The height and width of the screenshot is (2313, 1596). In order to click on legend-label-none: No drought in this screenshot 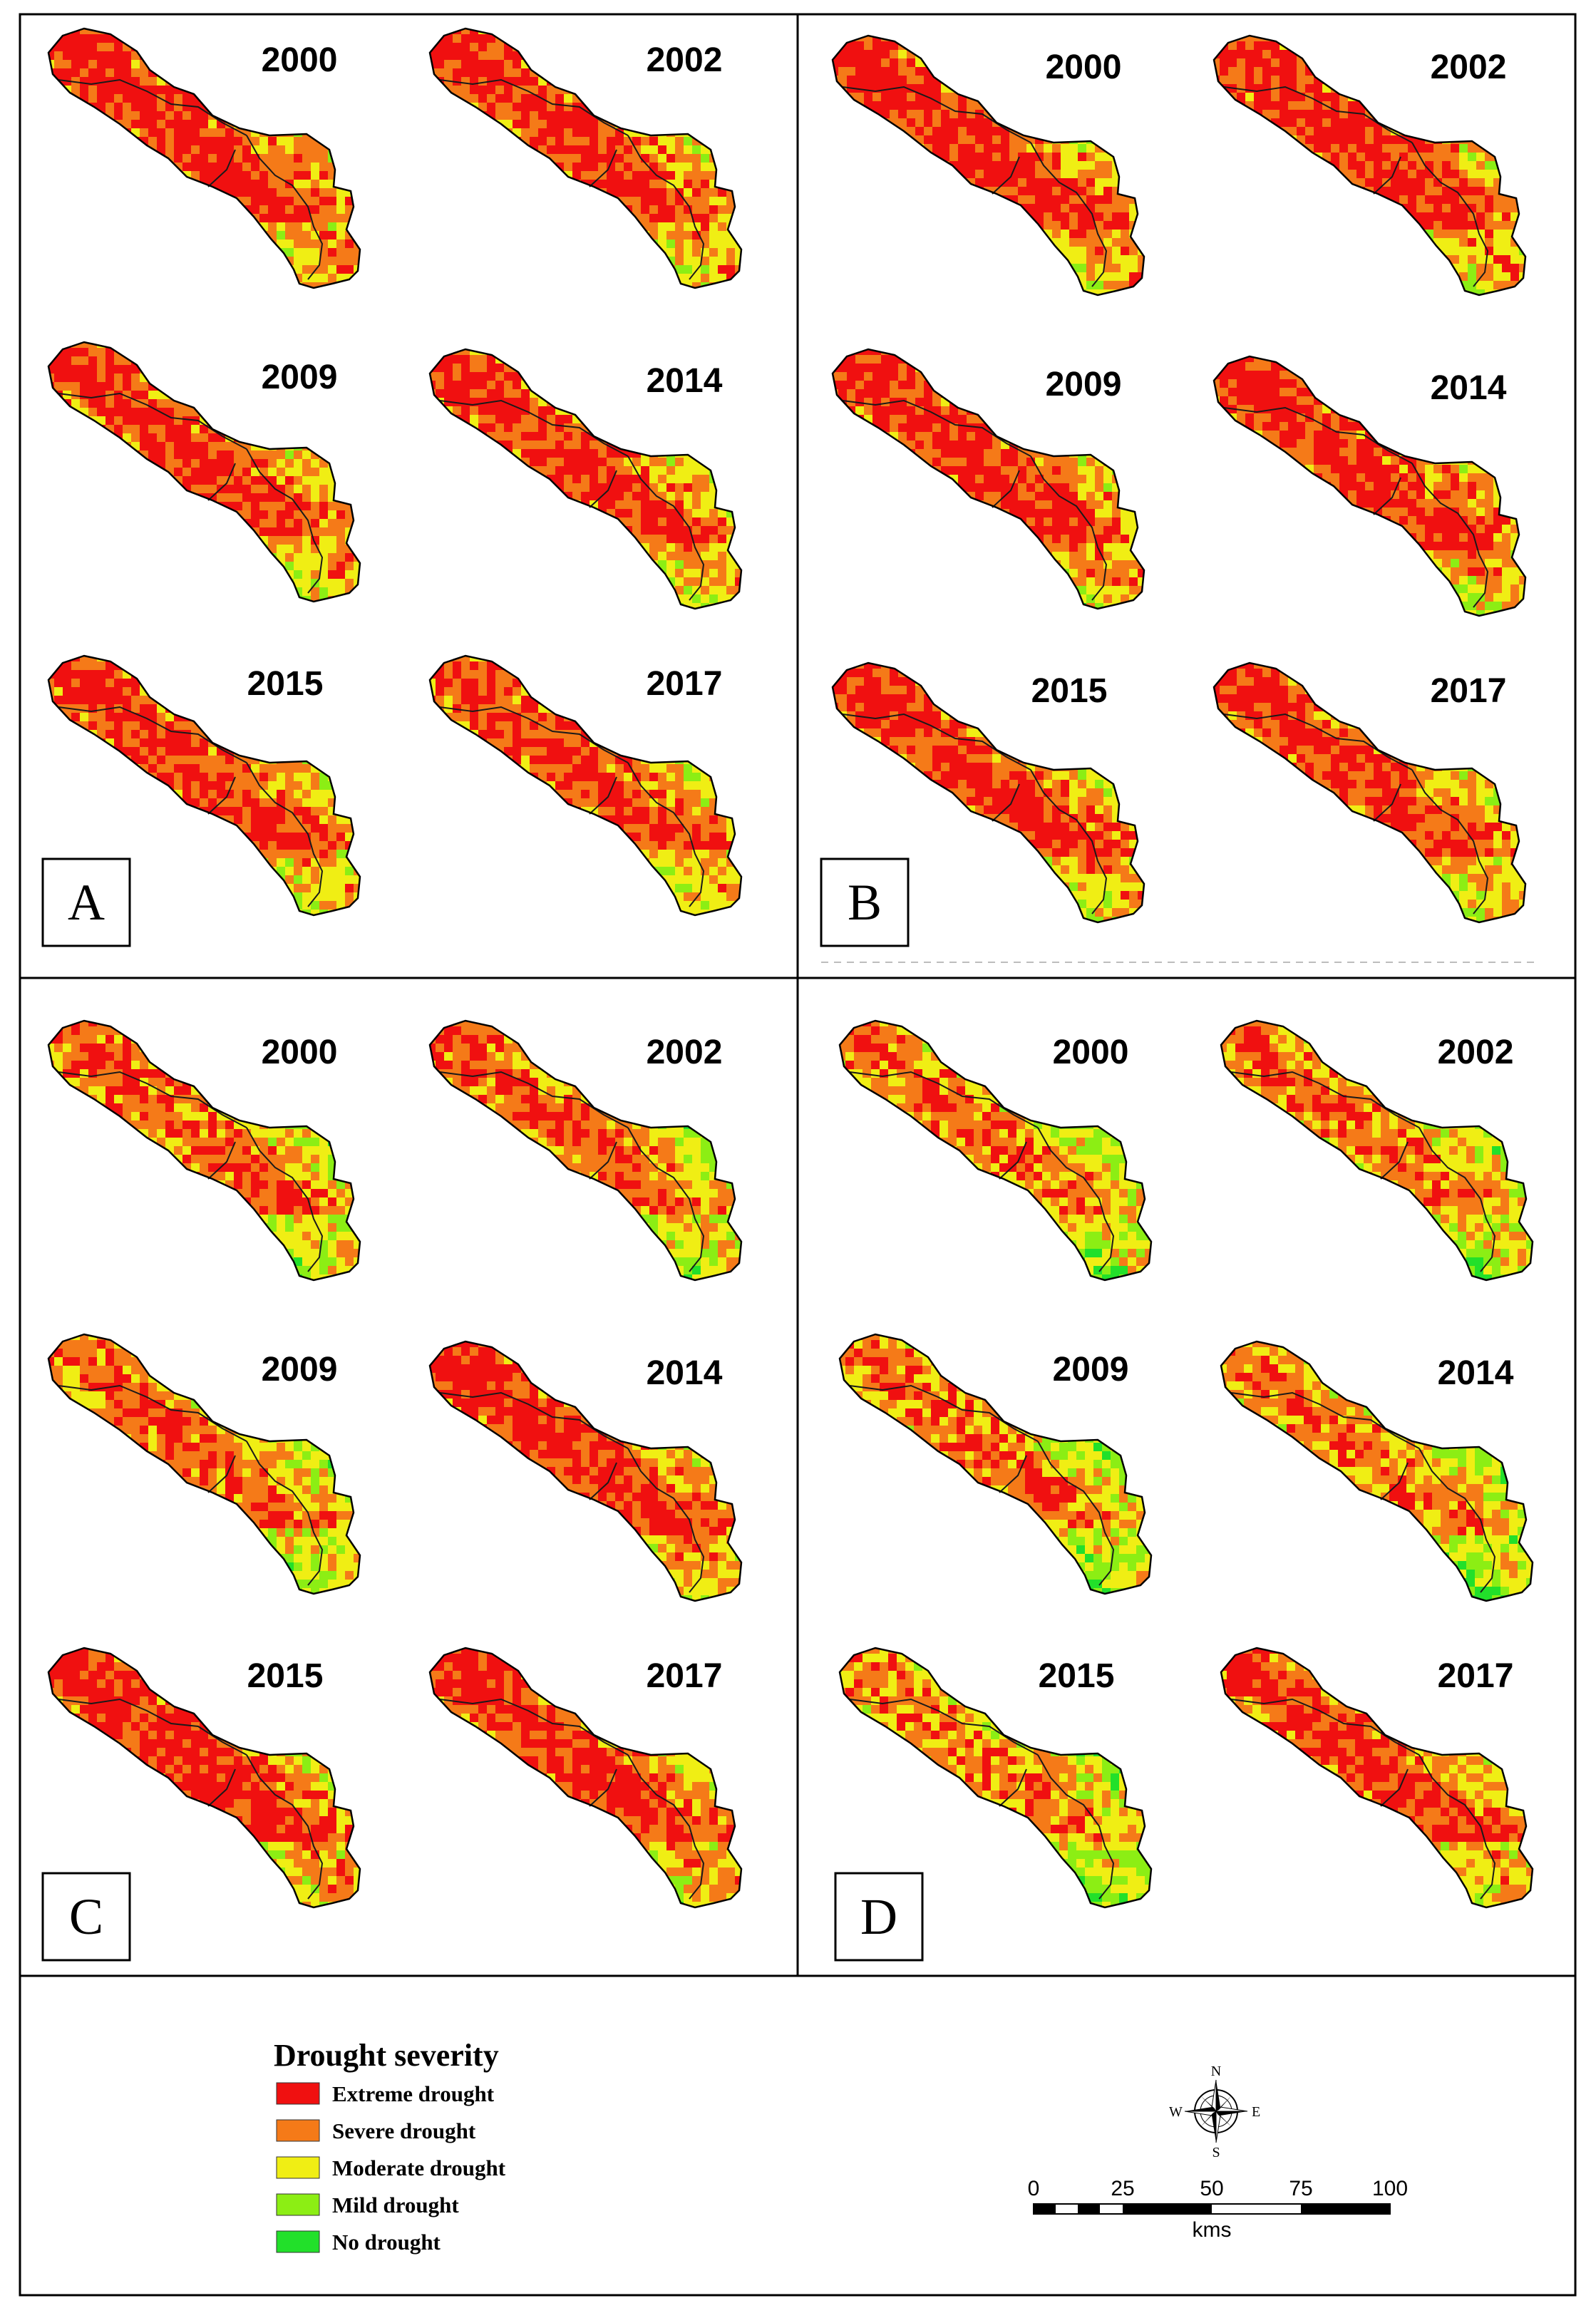, I will do `click(386, 2242)`.